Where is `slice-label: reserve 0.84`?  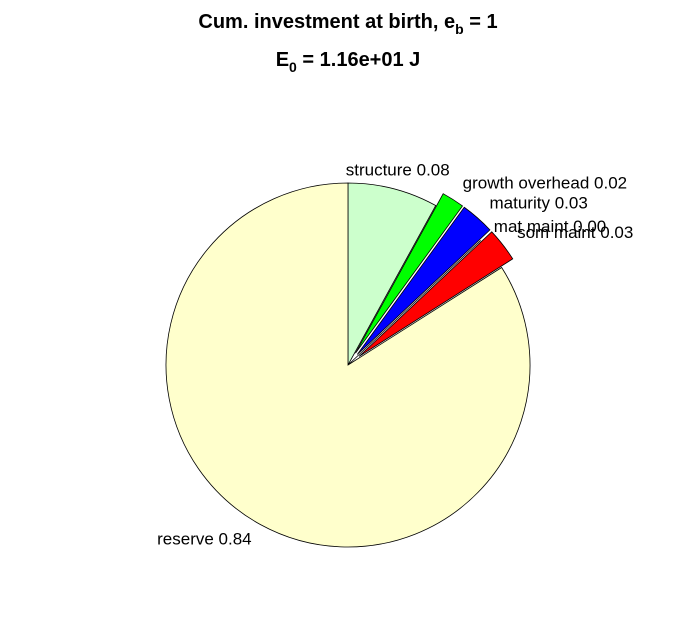 slice-label: reserve 0.84 is located at coordinates (204, 539).